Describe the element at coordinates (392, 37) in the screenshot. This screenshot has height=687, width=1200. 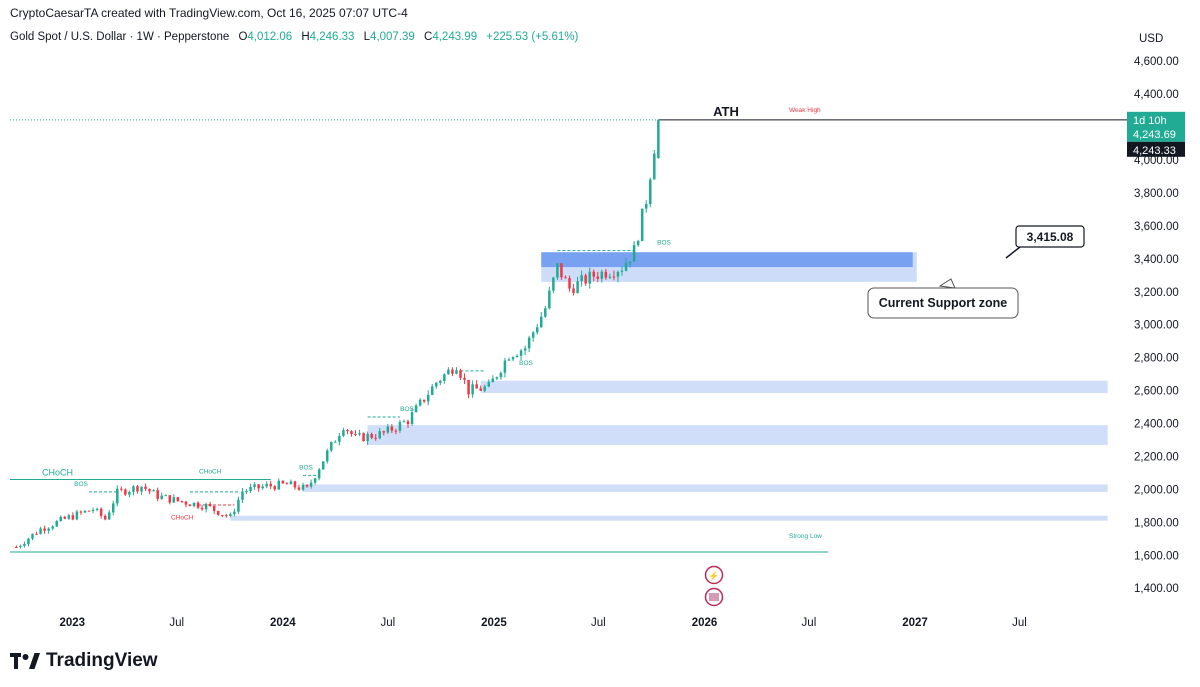
I see `low-value: 4,007.39` at that location.